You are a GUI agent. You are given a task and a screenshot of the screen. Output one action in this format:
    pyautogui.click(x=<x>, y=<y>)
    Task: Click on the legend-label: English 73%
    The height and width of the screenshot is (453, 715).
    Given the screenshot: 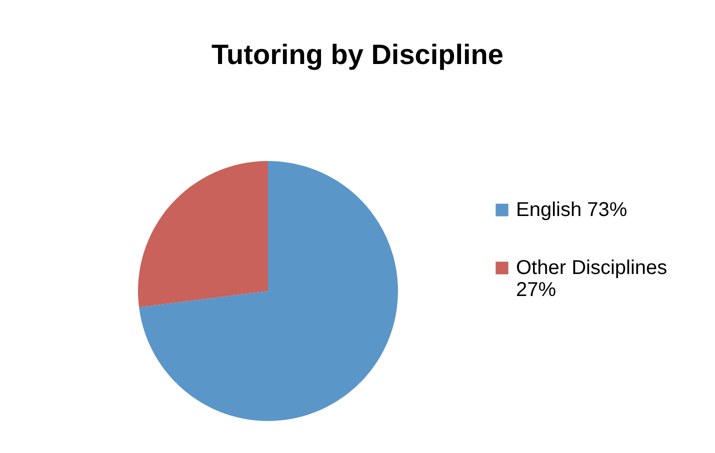 What is the action you would take?
    pyautogui.click(x=572, y=210)
    